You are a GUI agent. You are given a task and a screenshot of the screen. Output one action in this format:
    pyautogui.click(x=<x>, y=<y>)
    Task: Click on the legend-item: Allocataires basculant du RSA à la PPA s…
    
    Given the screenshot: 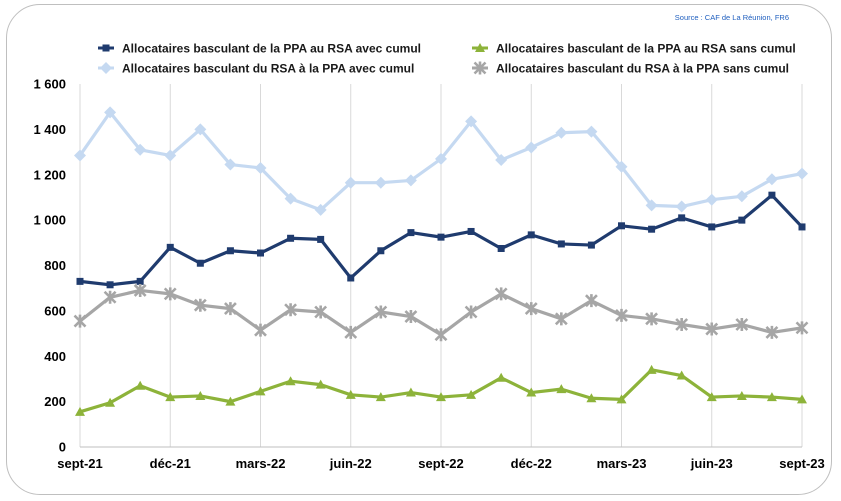 What is the action you would take?
    pyautogui.click(x=630, y=68)
    